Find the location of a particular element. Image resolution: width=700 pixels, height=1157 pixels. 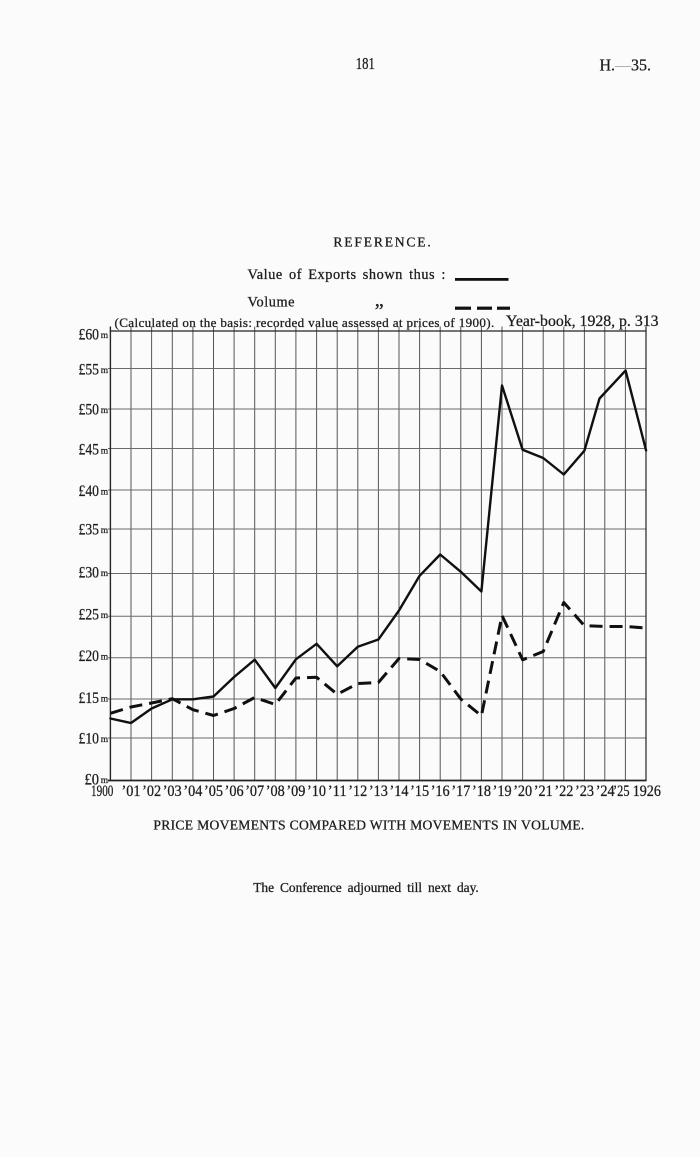

svg-text: ’16 is located at coordinates (440, 790).